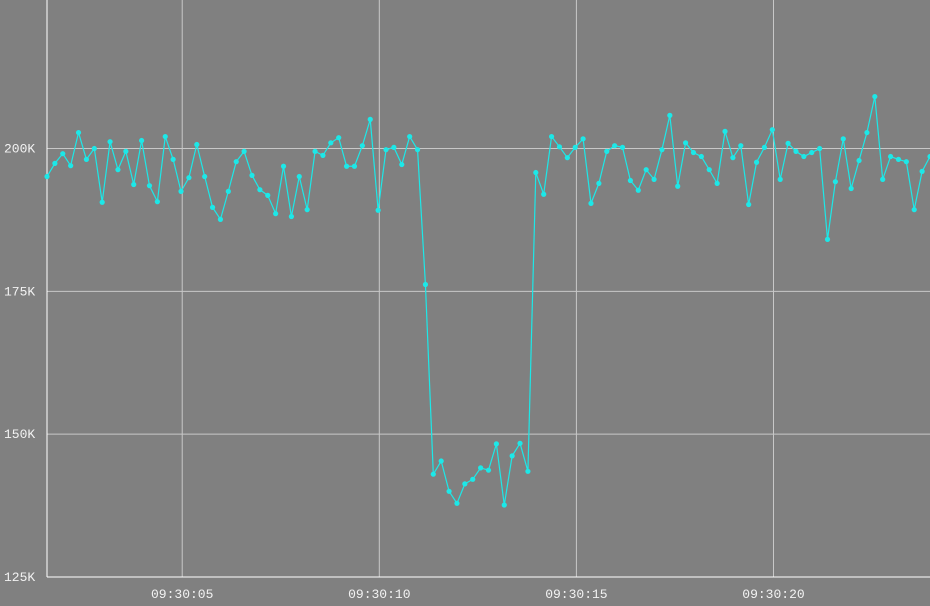 Image resolution: width=930 pixels, height=606 pixels. Describe the element at coordinates (19, 434) in the screenshot. I see `y-tick-label: 150K` at that location.